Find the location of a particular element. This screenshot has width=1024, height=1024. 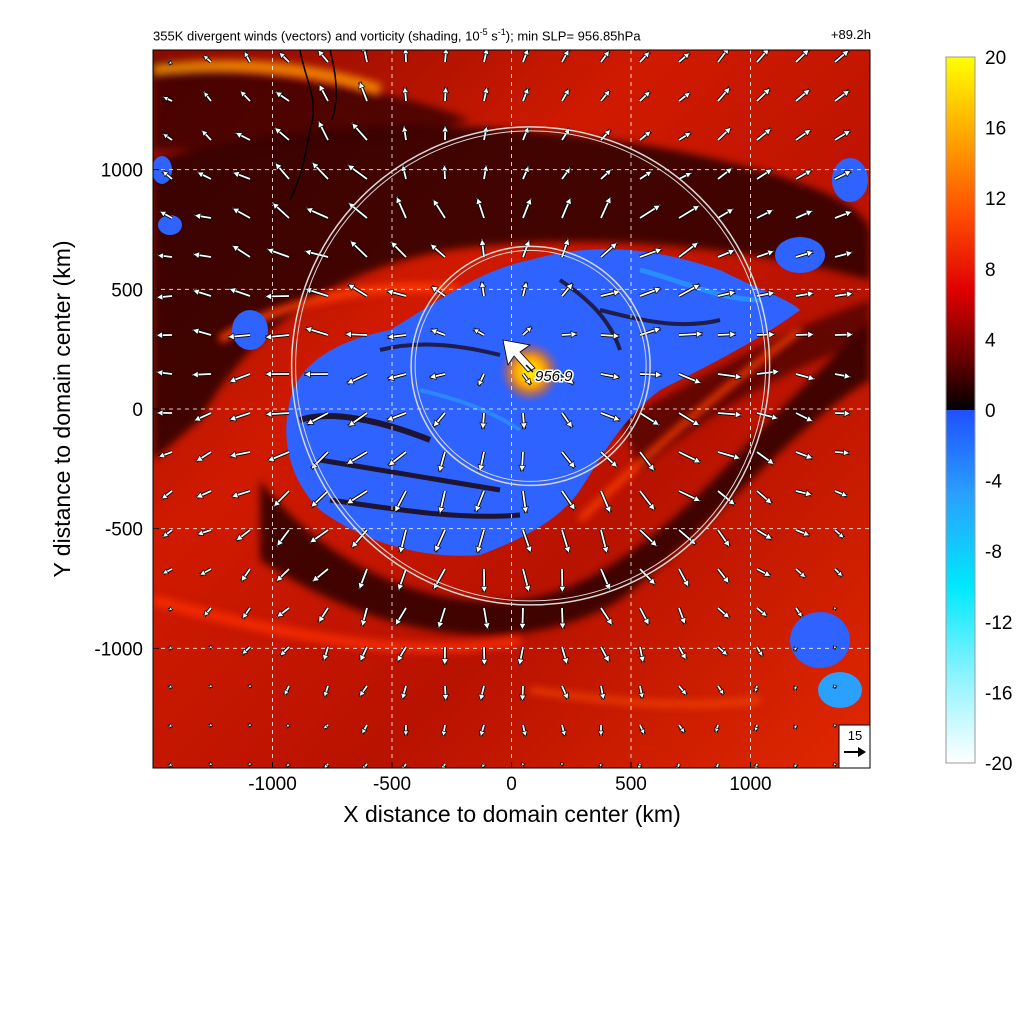

colorbar-tick-label: -20 is located at coordinates (998, 764).